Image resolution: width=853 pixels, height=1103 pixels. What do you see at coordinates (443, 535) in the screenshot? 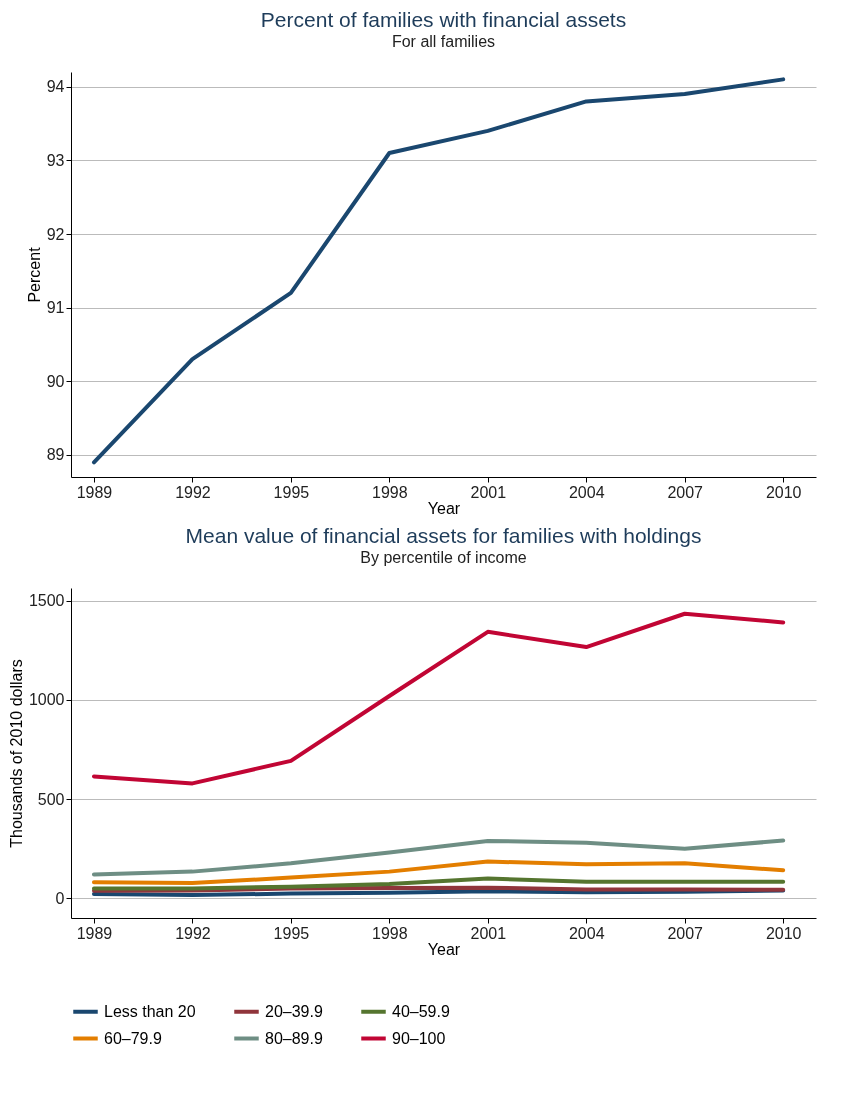
I see `chart-title: Mean value of financial assets for families with holdings` at bounding box center [443, 535].